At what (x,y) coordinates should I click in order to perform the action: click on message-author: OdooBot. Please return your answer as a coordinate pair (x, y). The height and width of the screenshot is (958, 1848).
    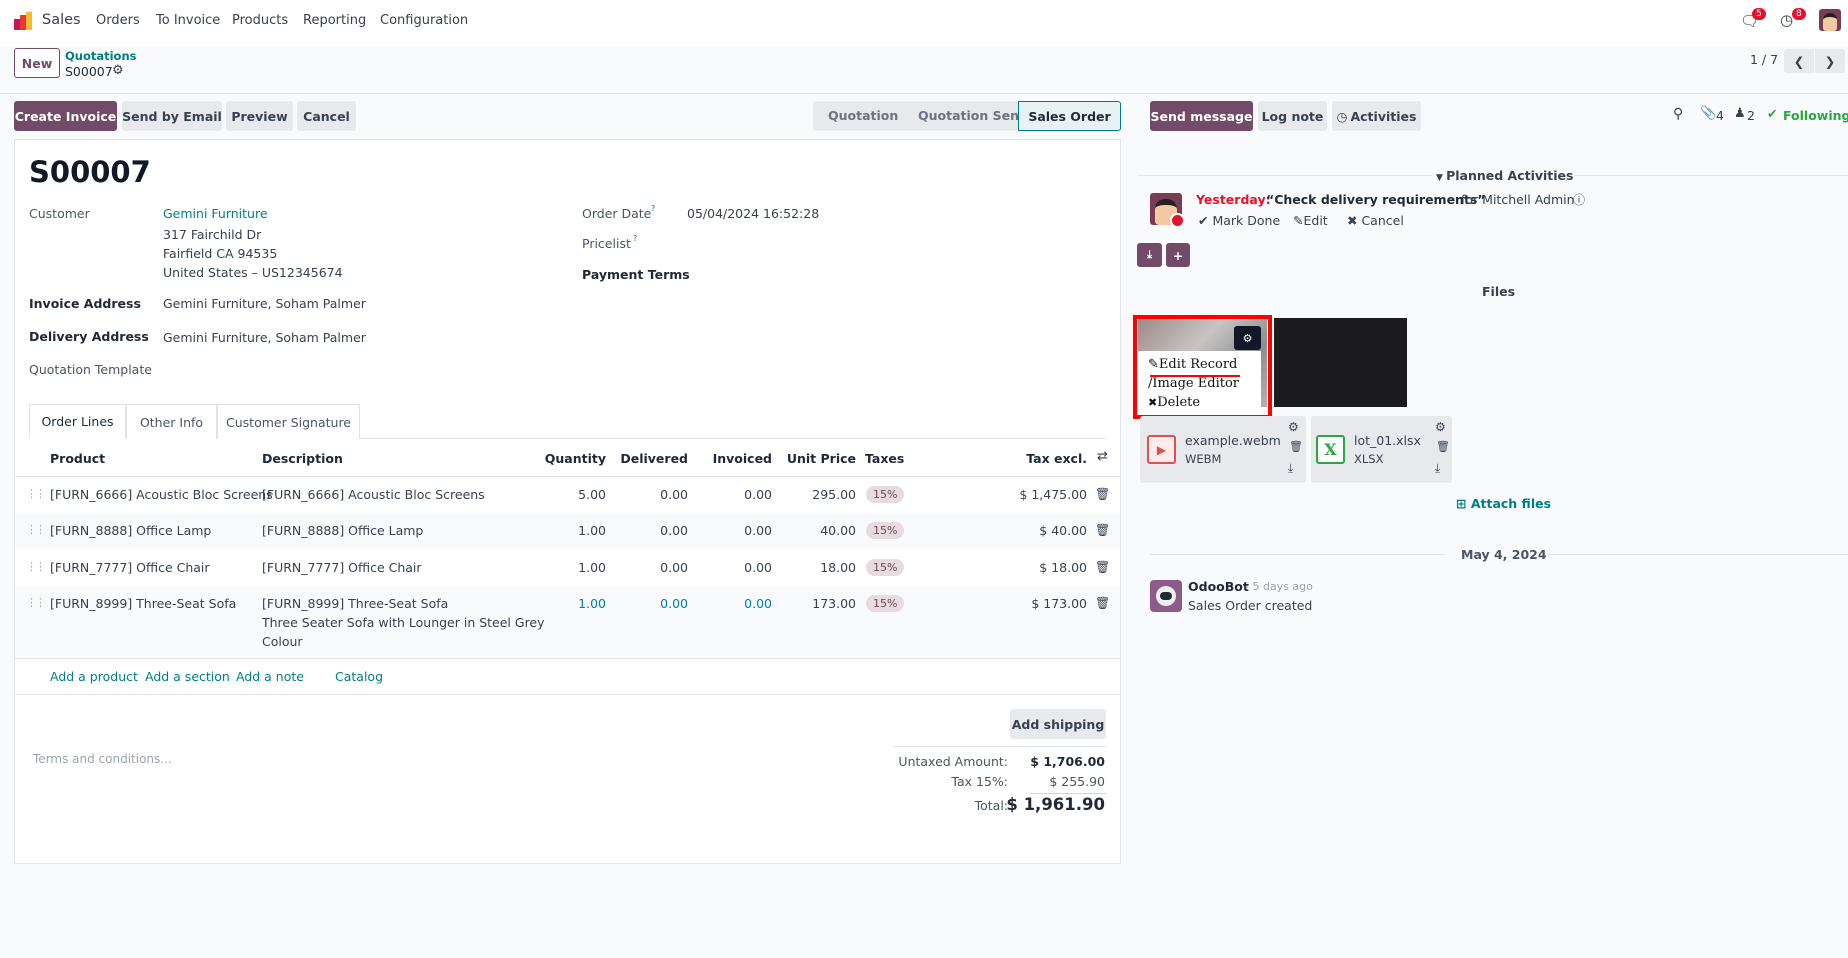
    Looking at the image, I should click on (1218, 586).